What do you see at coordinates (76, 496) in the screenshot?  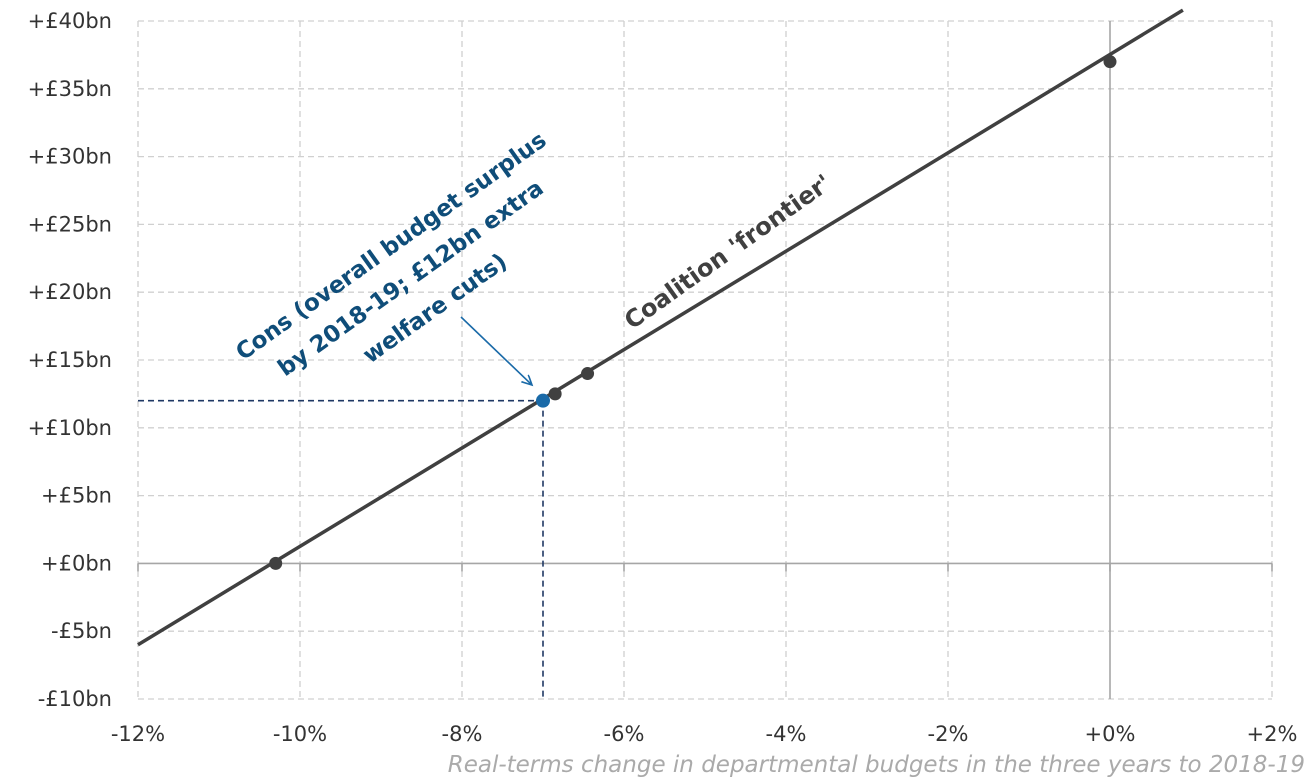 I see `y-tick-label: +£5bn` at bounding box center [76, 496].